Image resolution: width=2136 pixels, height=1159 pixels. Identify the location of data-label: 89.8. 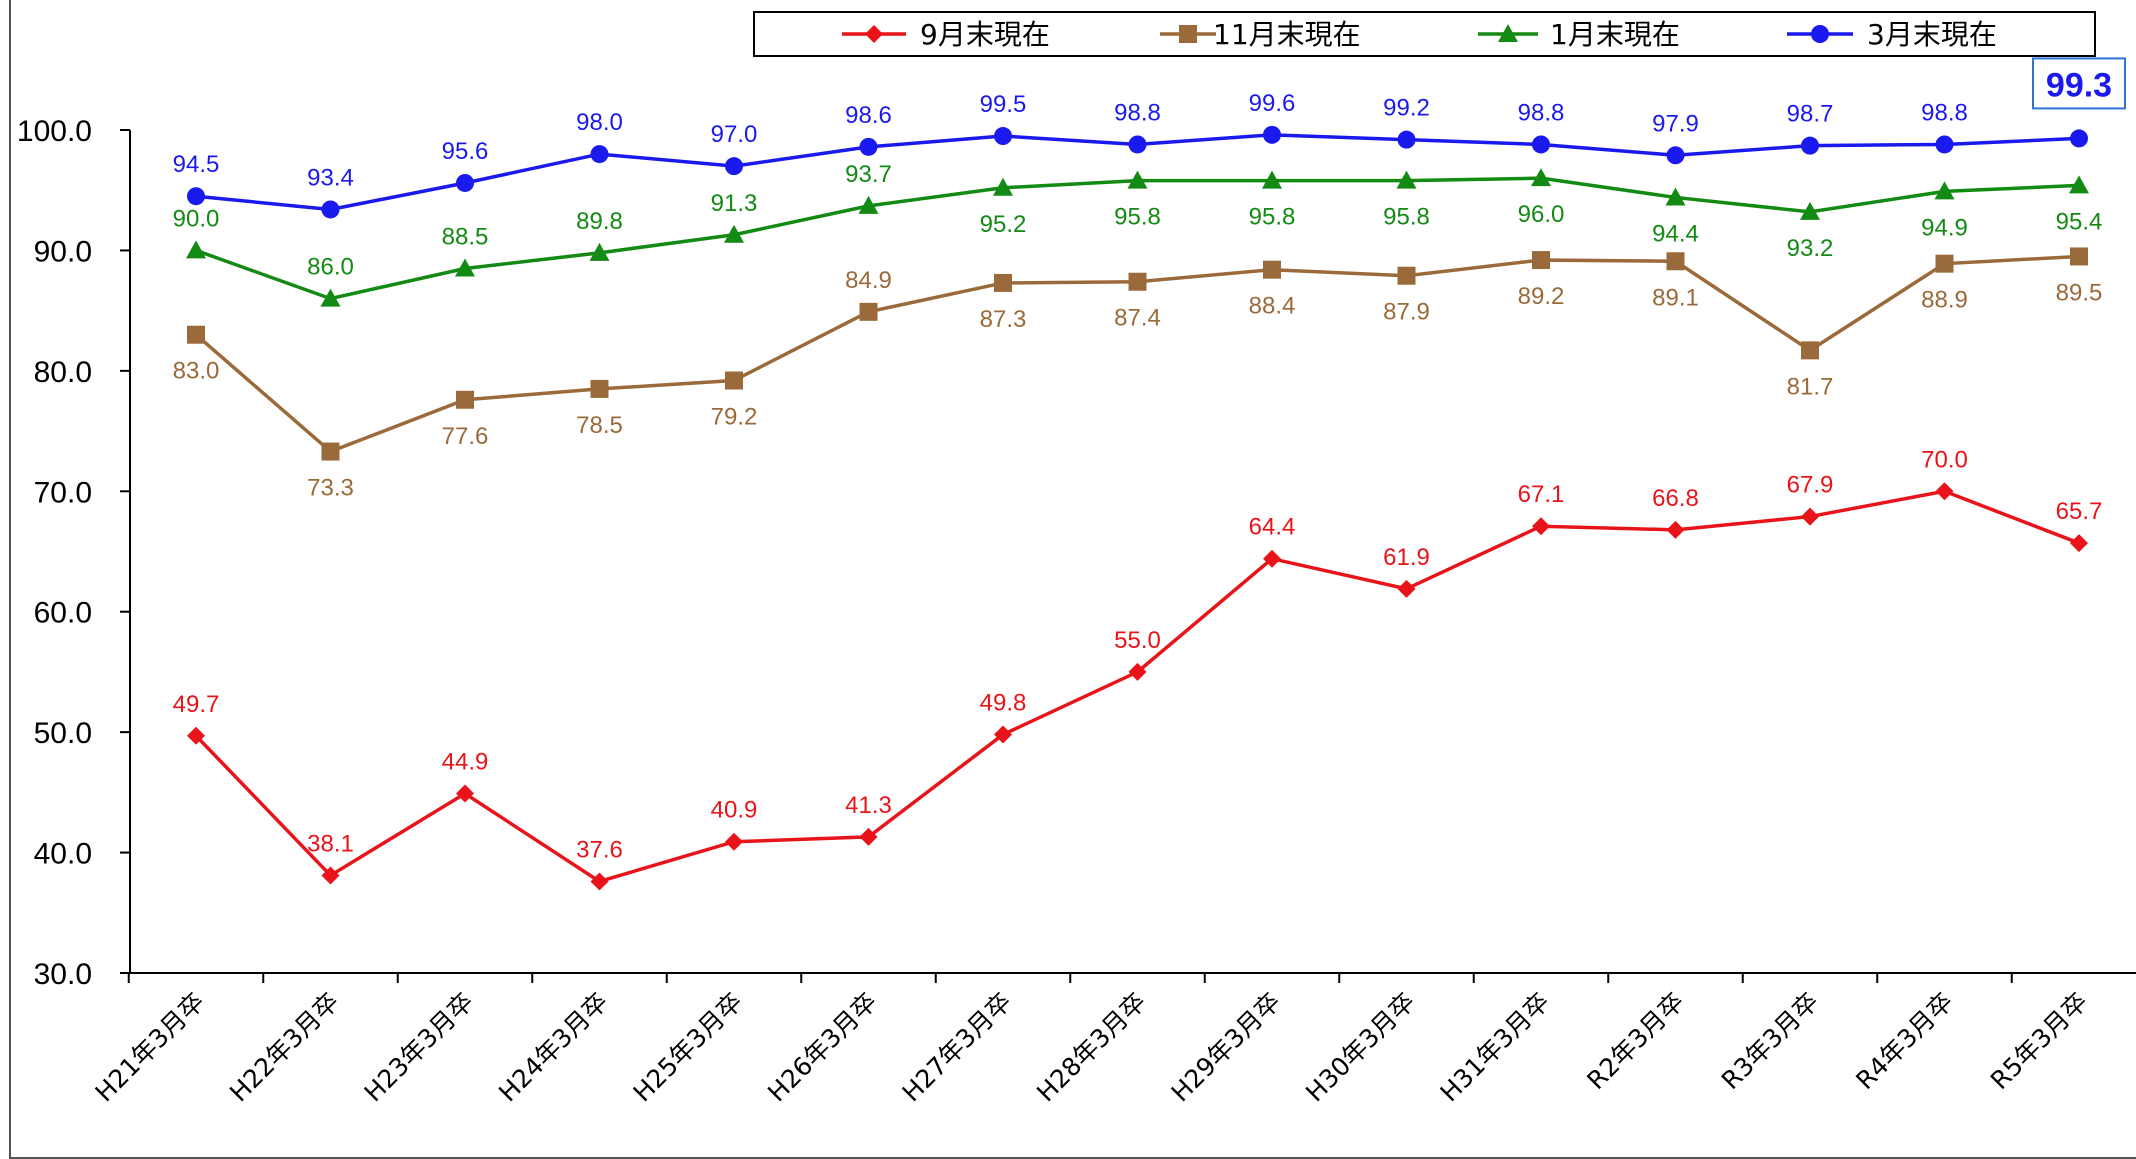
(599, 221).